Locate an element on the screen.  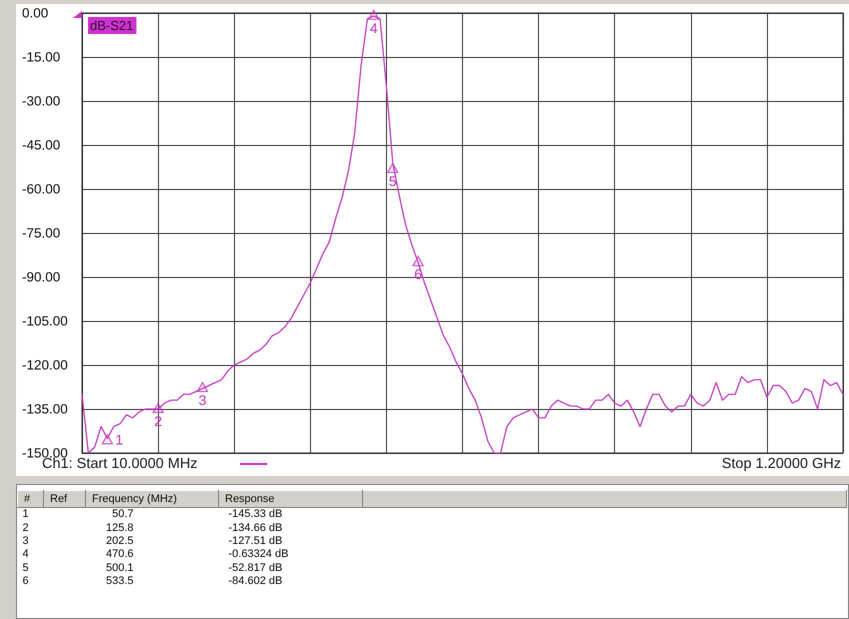
text: -0.63324 dB is located at coordinates (259, 555).